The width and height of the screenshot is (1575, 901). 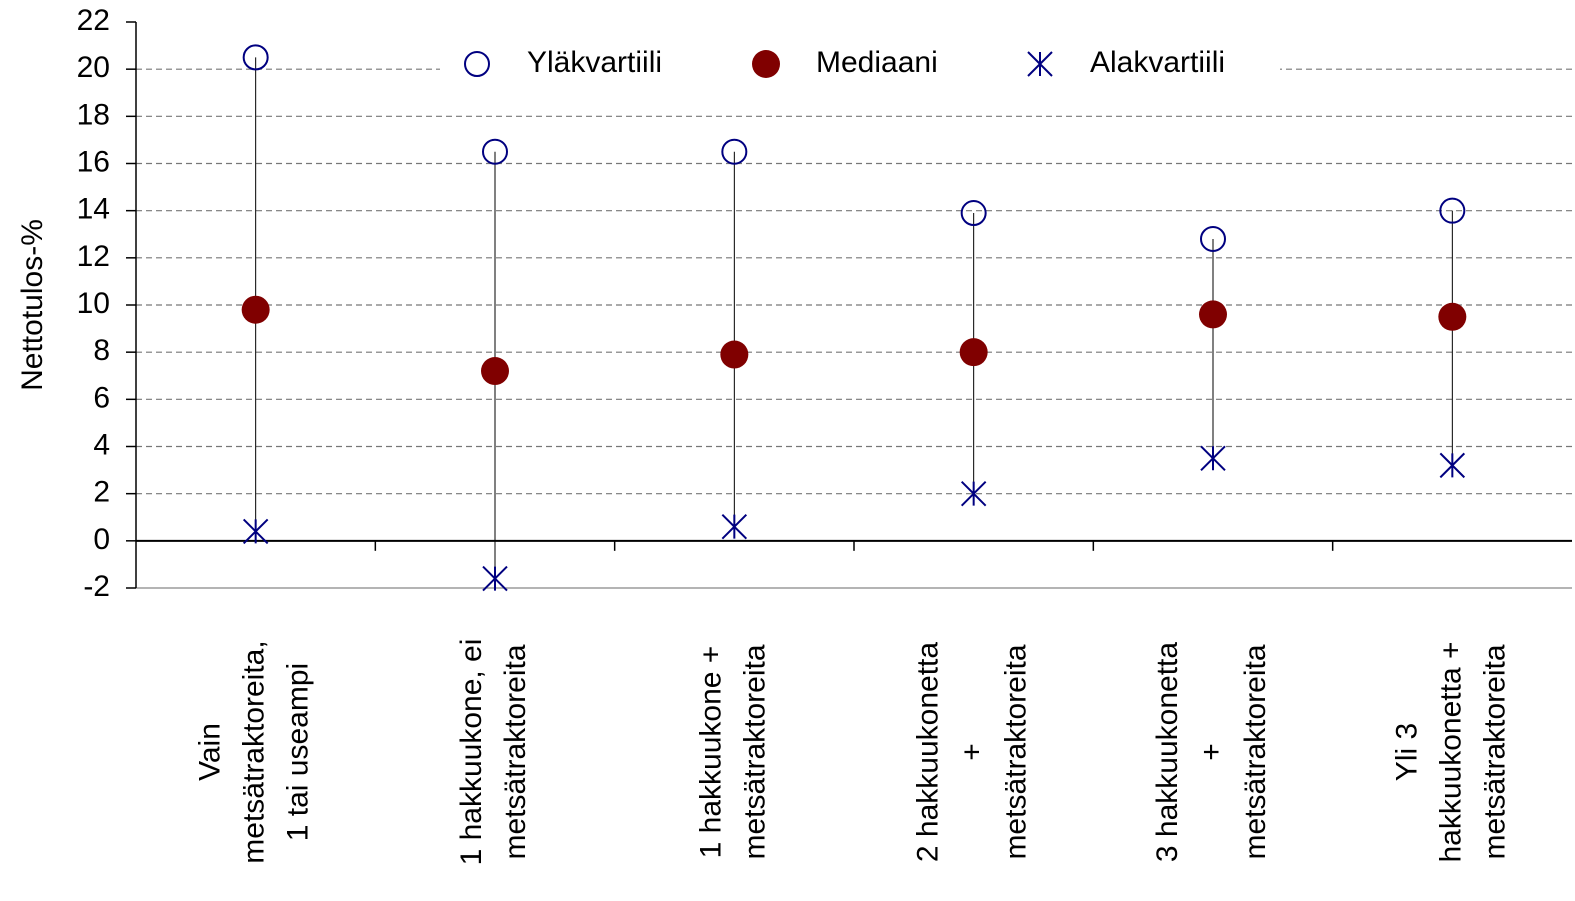 What do you see at coordinates (594, 62) in the screenshot?
I see `legend-label: Yläkvartiili` at bounding box center [594, 62].